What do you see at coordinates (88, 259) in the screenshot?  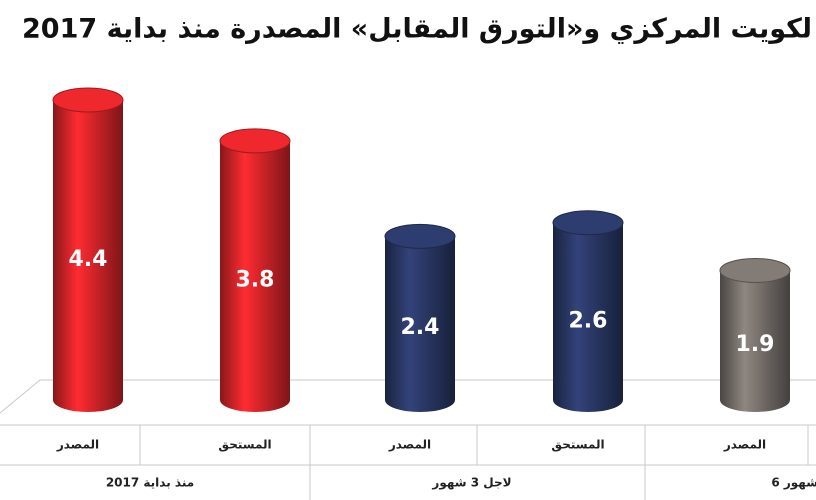 I see `value-label: 4.4` at bounding box center [88, 259].